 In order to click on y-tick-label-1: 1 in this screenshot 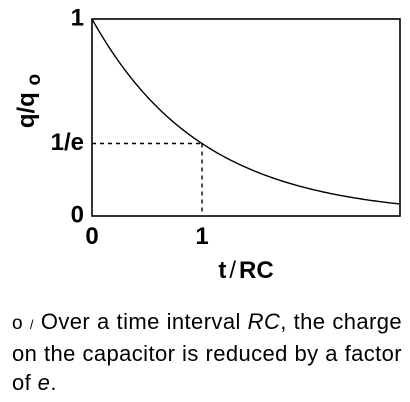, I will do `click(77, 17)`.